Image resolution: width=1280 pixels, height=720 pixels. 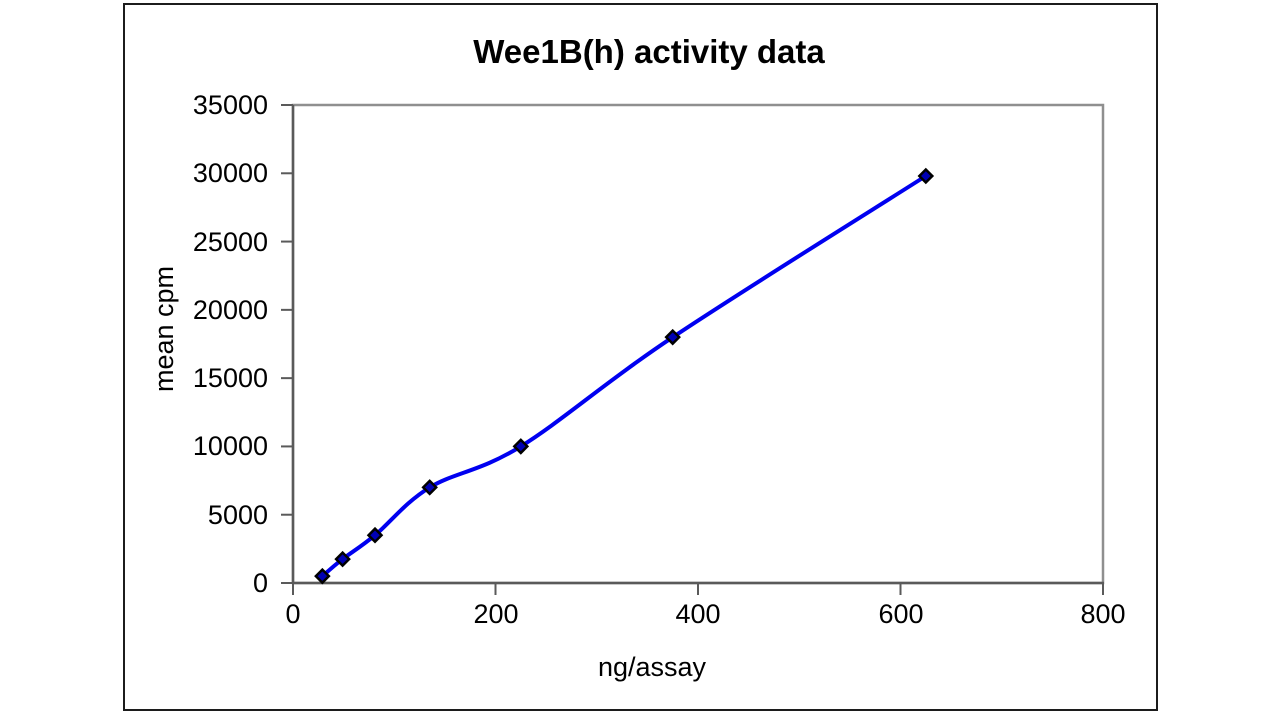 I want to click on y-tick-label: 15000, so click(x=230, y=378).